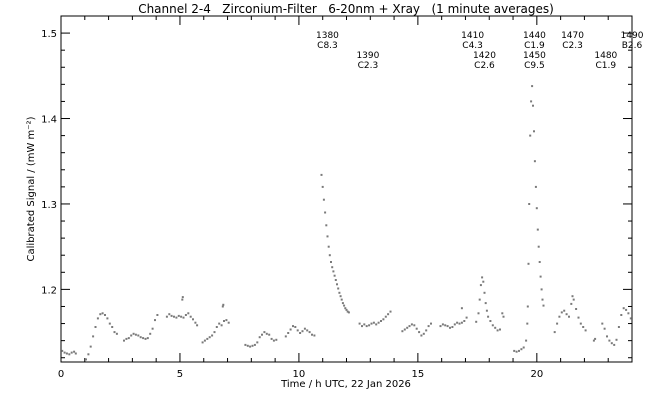 The width and height of the screenshot is (650, 405). I want to click on flare-number-label: 1410, so click(472, 36).